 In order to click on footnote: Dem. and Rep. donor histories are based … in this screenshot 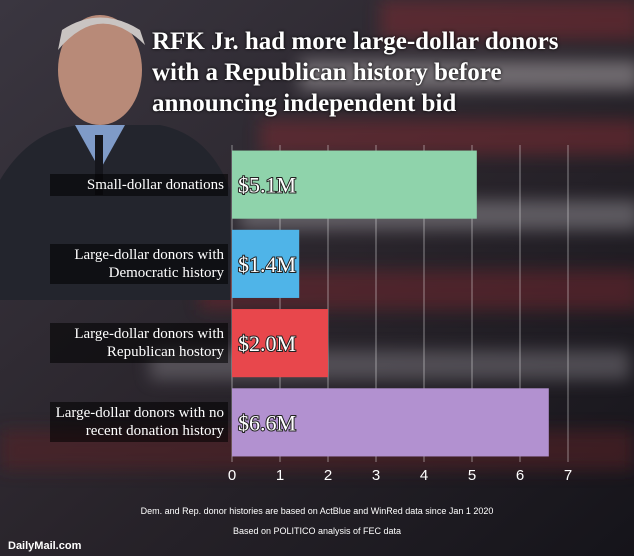, I will do `click(317, 511)`.